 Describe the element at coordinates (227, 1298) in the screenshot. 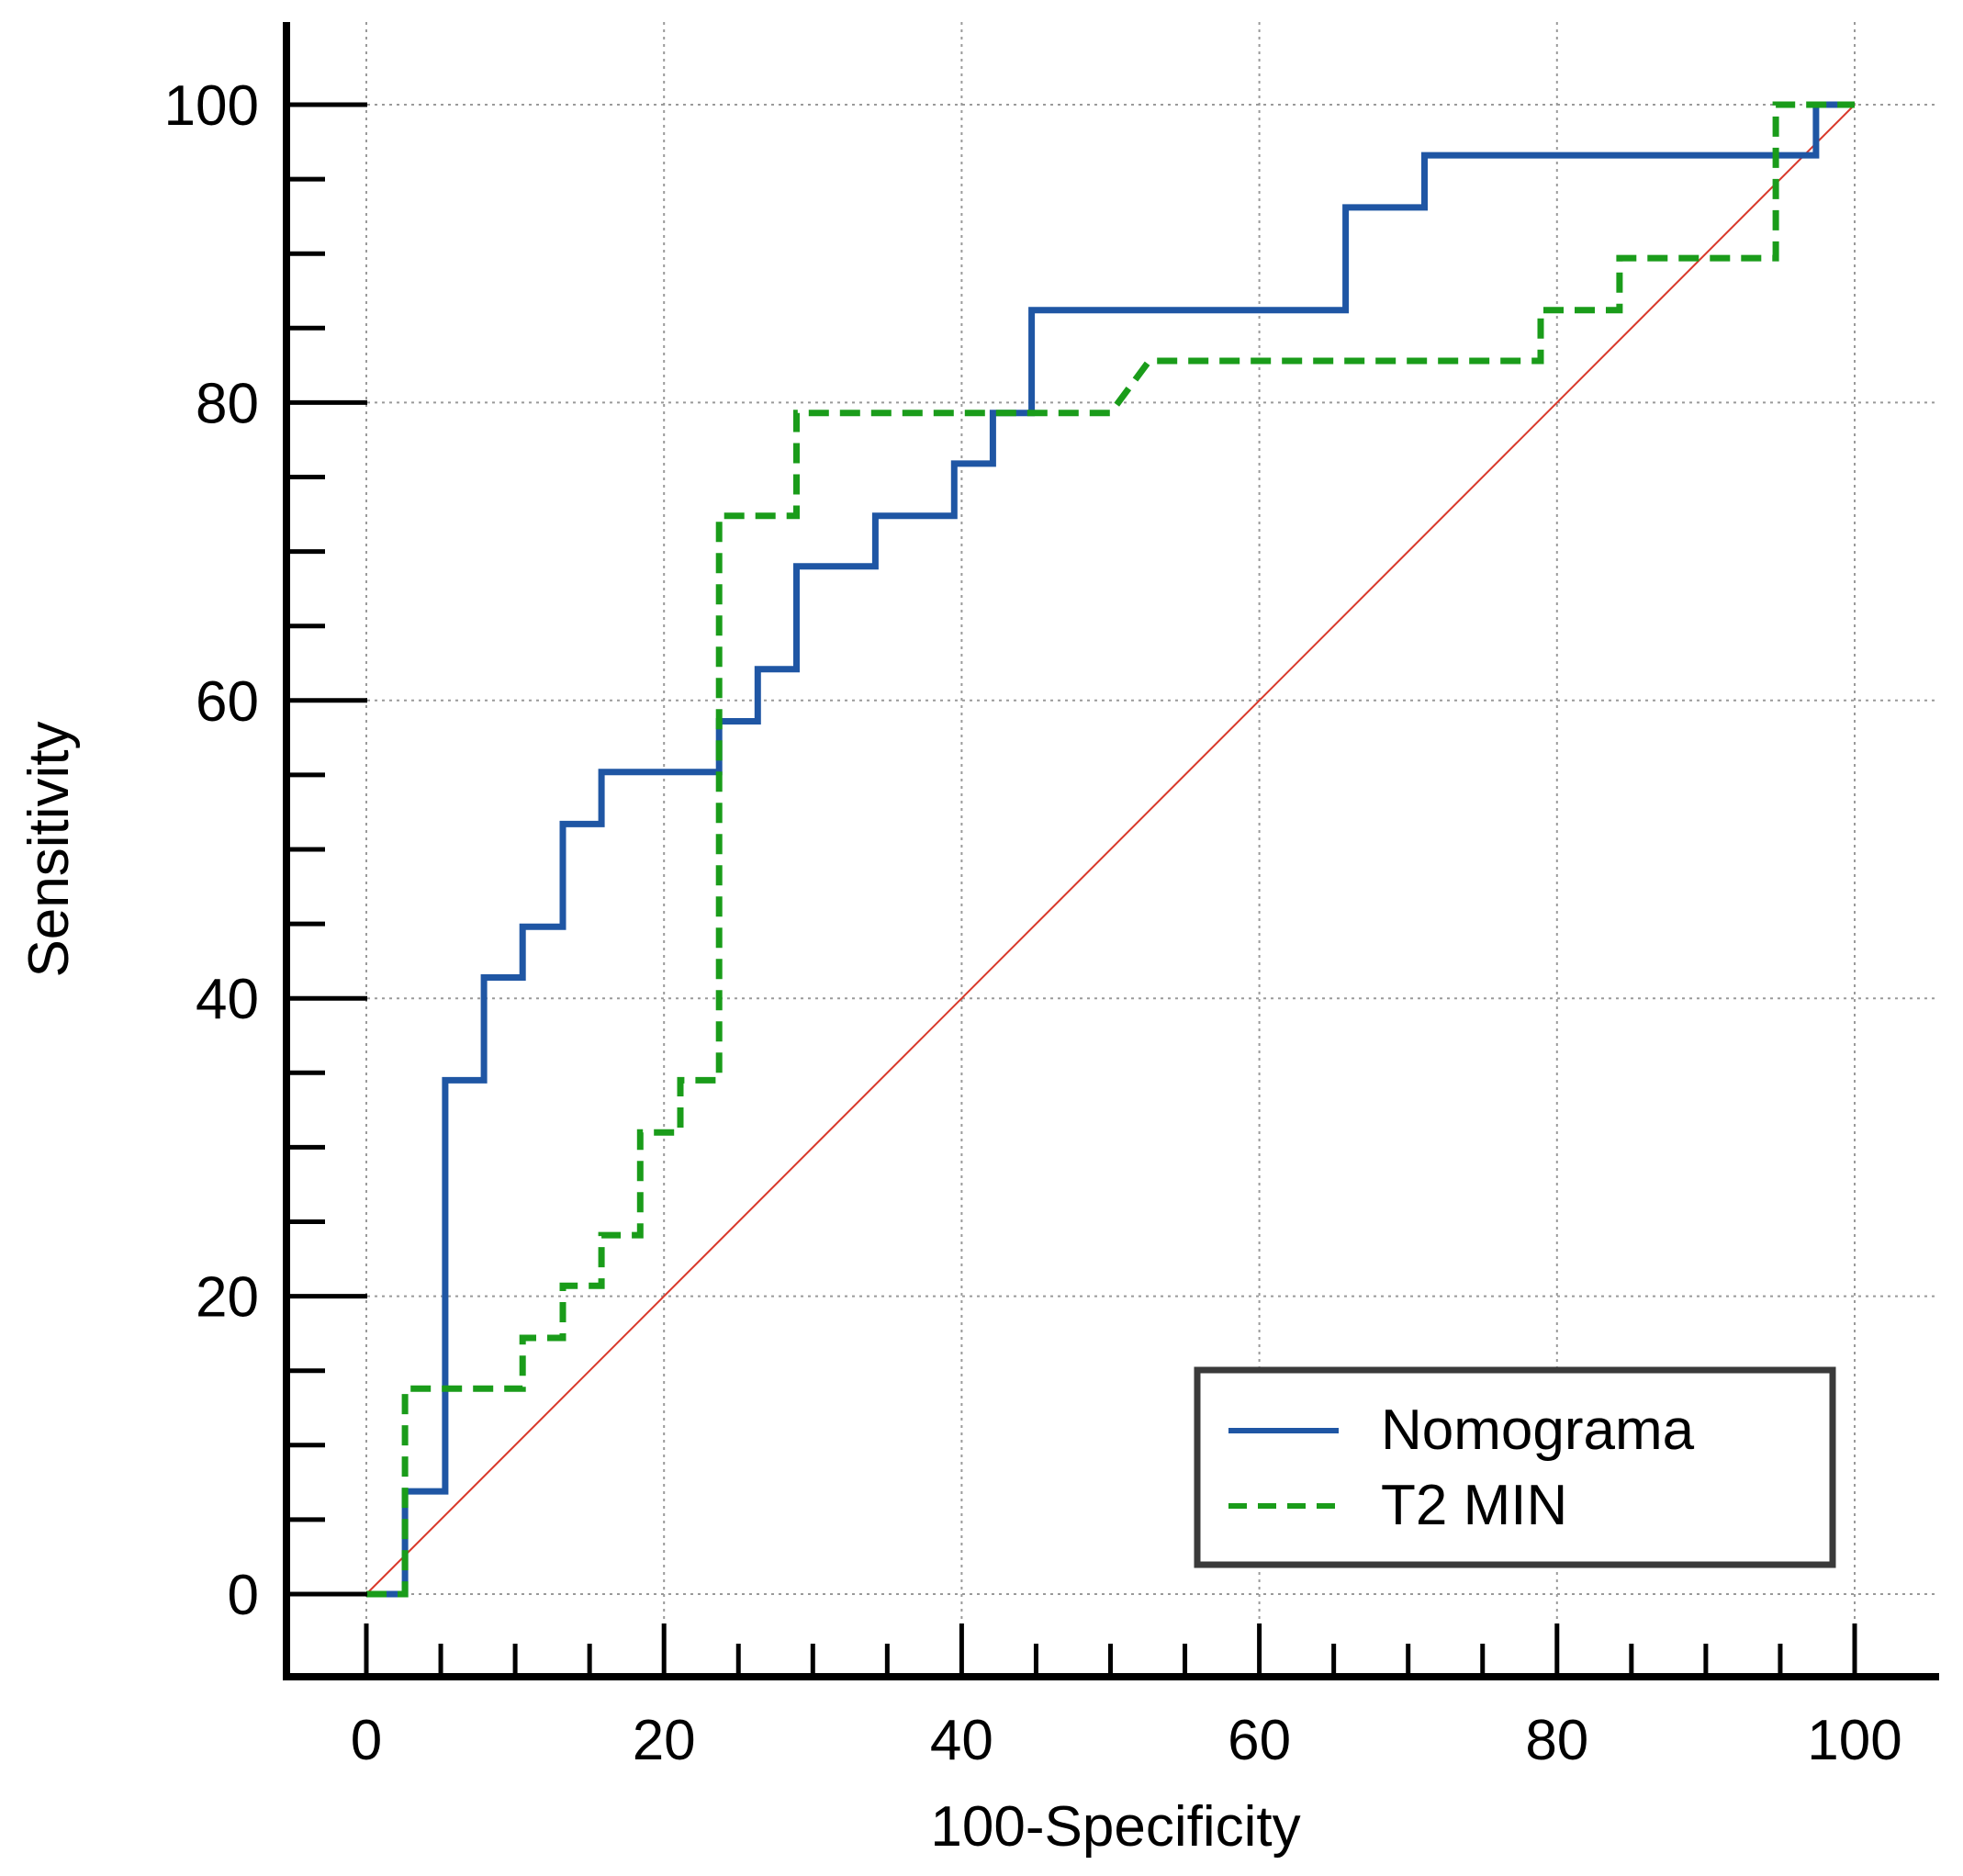

I see `y-tick-label: 20` at that location.